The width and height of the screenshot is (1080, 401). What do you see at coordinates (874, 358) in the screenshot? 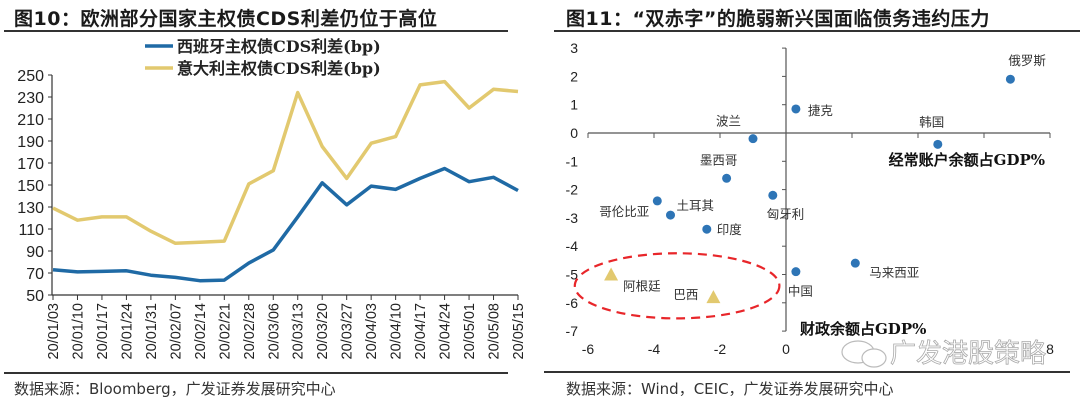
I see `wechat-icon` at bounding box center [874, 358].